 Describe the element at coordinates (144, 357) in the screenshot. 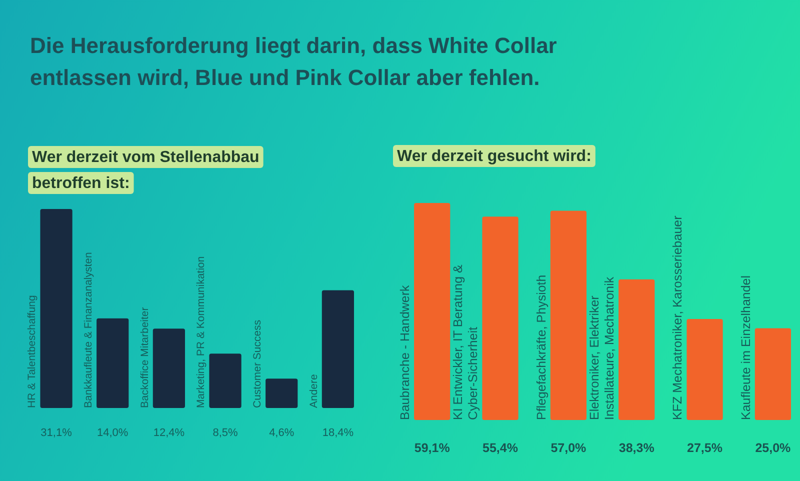

I see `x-tick-label: Backoffice Mitarbeiter` at that location.